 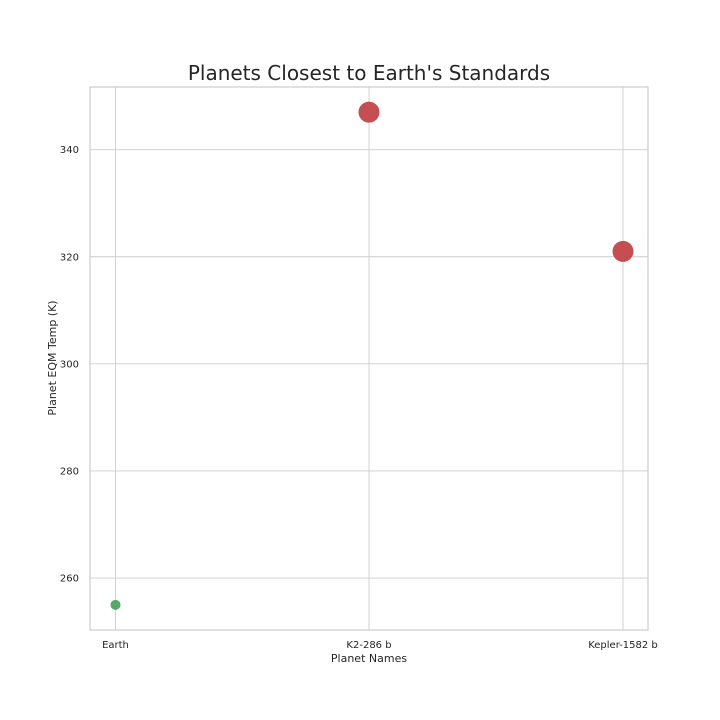 What do you see at coordinates (115, 645) in the screenshot?
I see `x-tick-label: Earth` at bounding box center [115, 645].